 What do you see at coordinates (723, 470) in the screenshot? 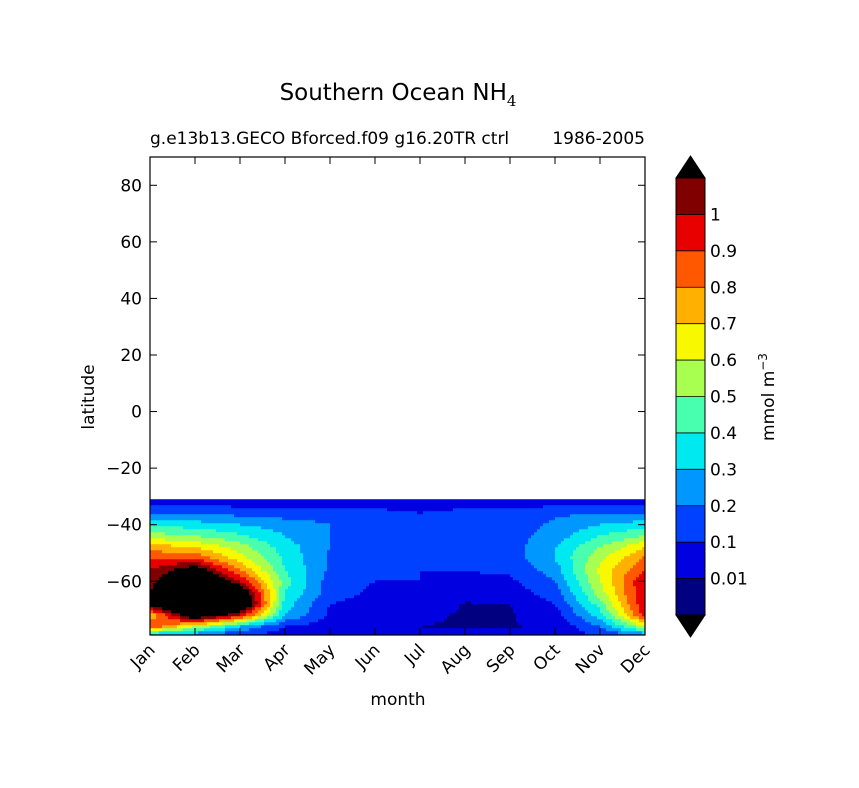
I see `colorbar-tick-label: 0.3` at bounding box center [723, 470].